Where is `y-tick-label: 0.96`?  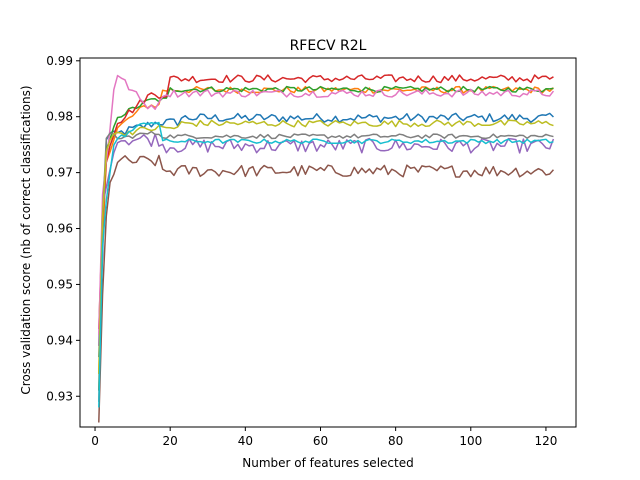 y-tick-label: 0.96 is located at coordinates (59, 229).